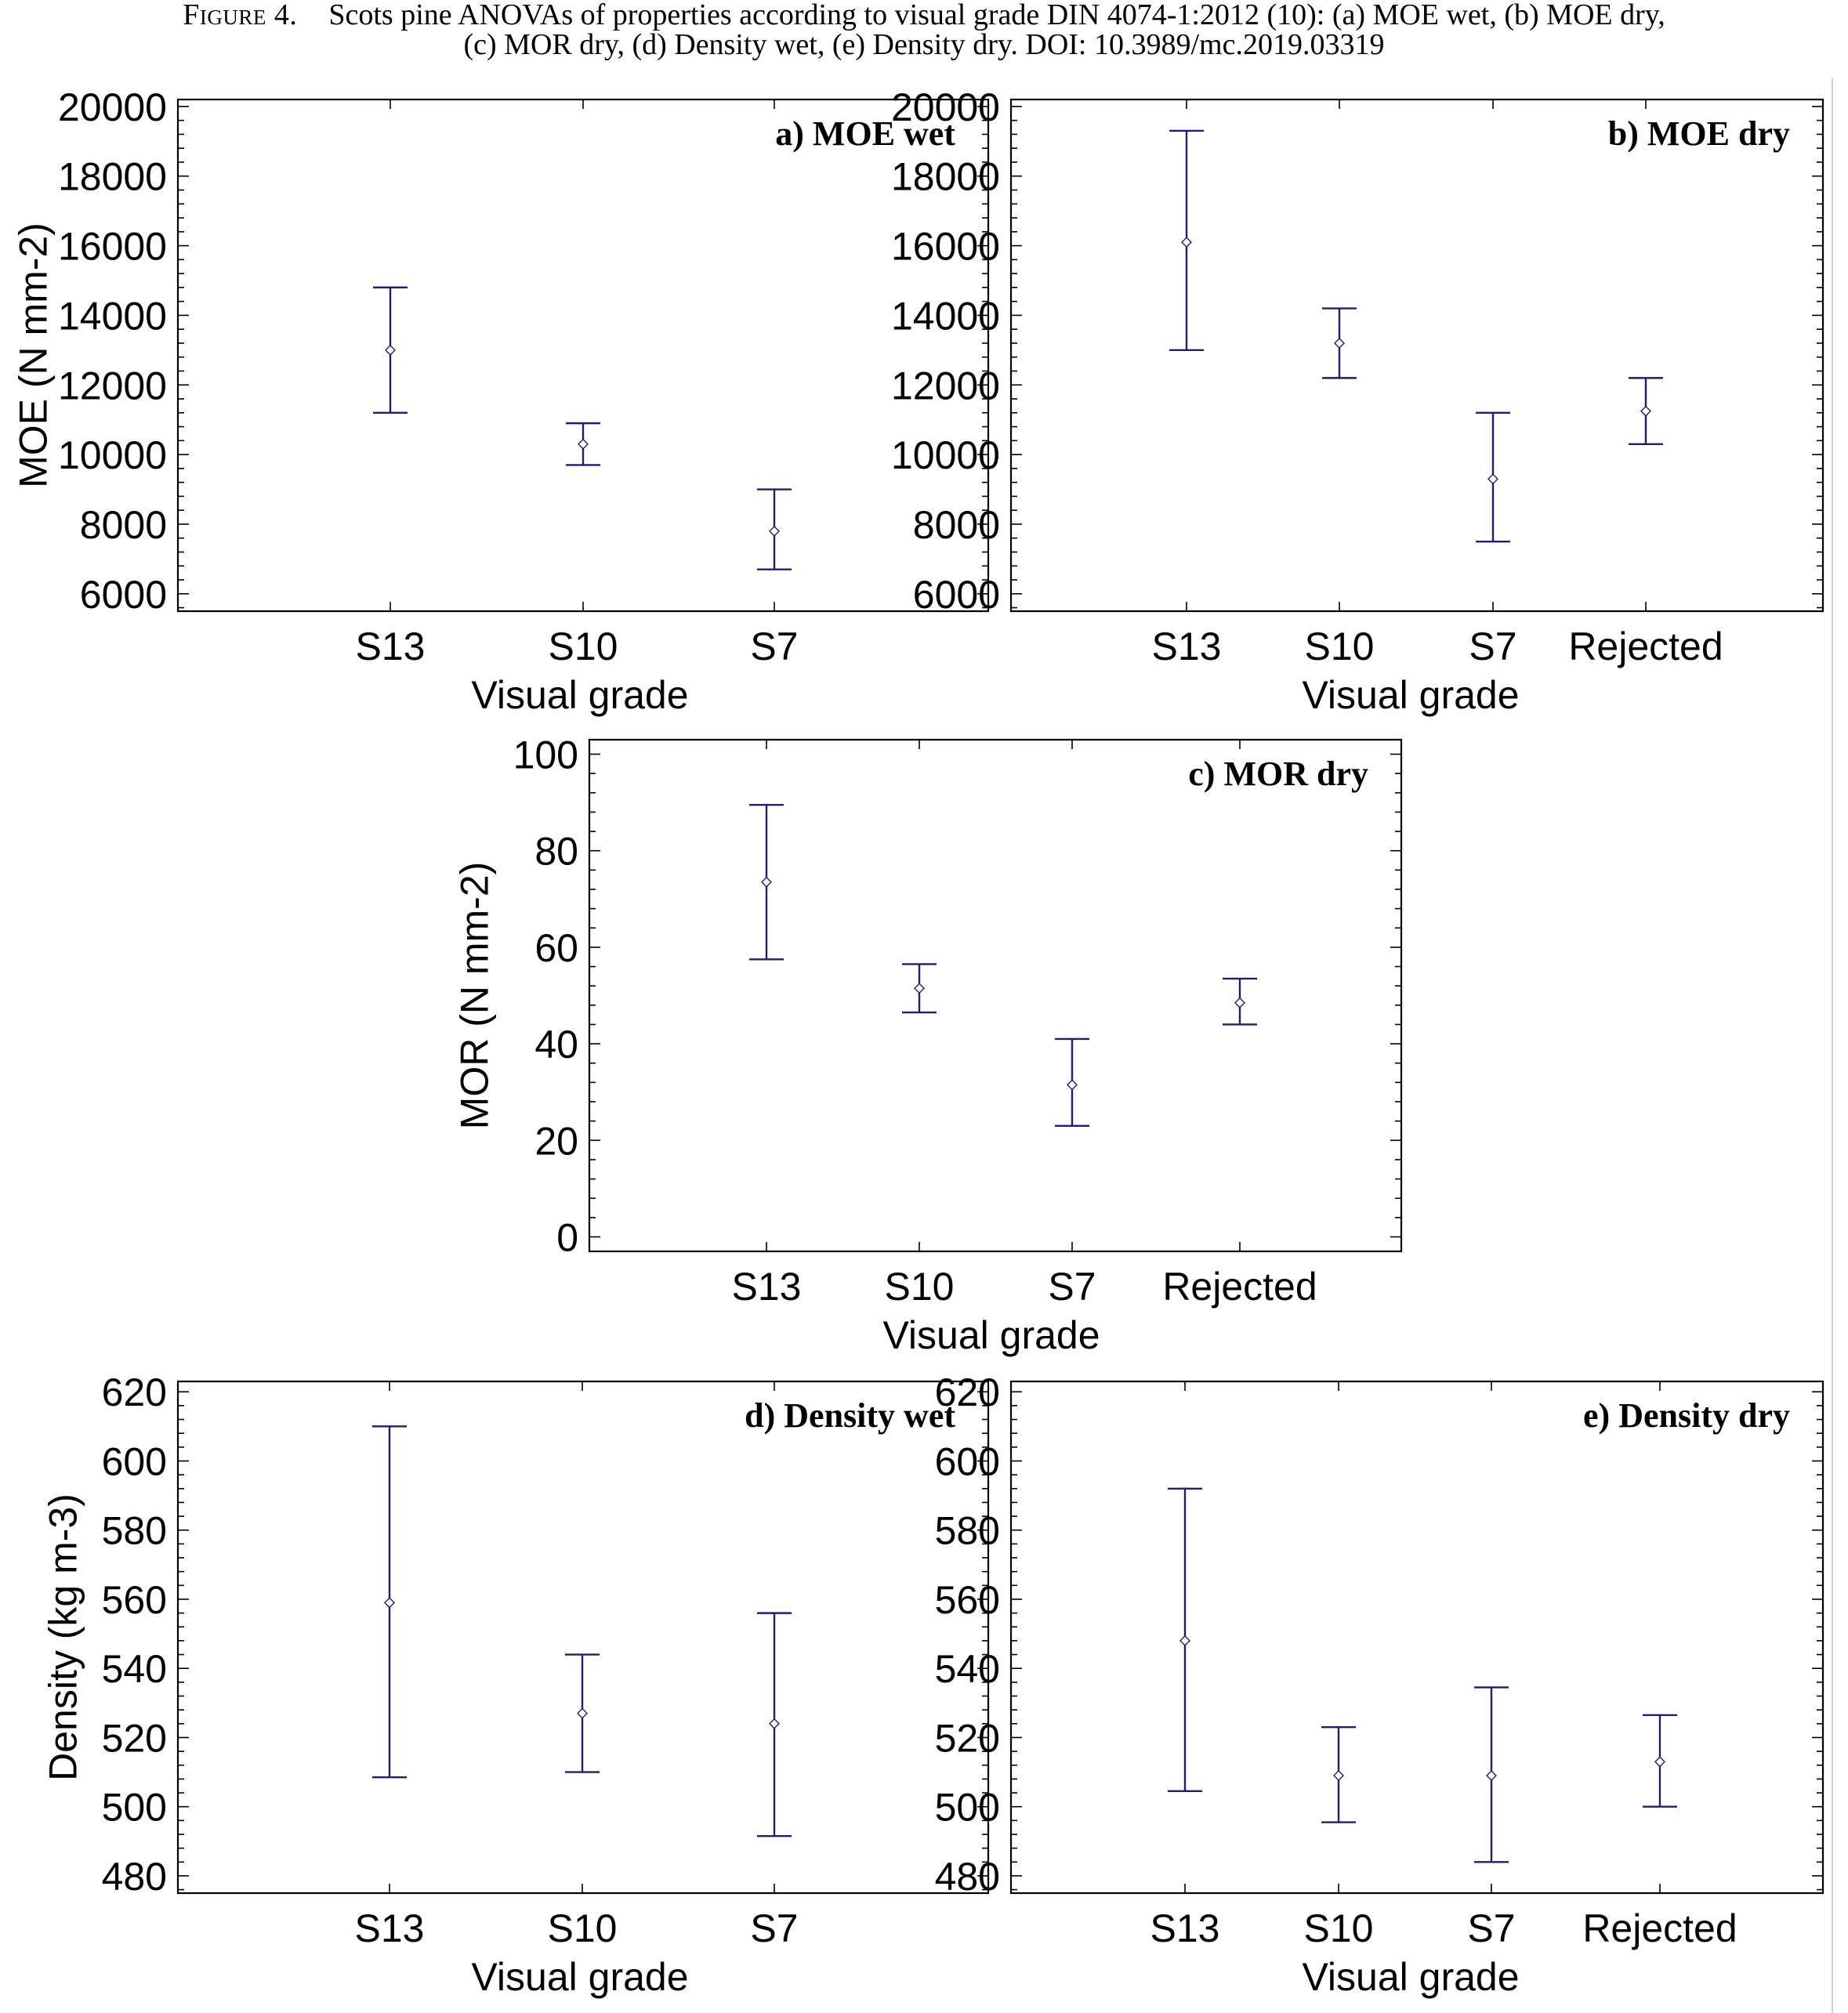 Image resolution: width=1848 pixels, height=2013 pixels. What do you see at coordinates (1278, 774) in the screenshot?
I see `panel-title: c) MOR dry` at bounding box center [1278, 774].